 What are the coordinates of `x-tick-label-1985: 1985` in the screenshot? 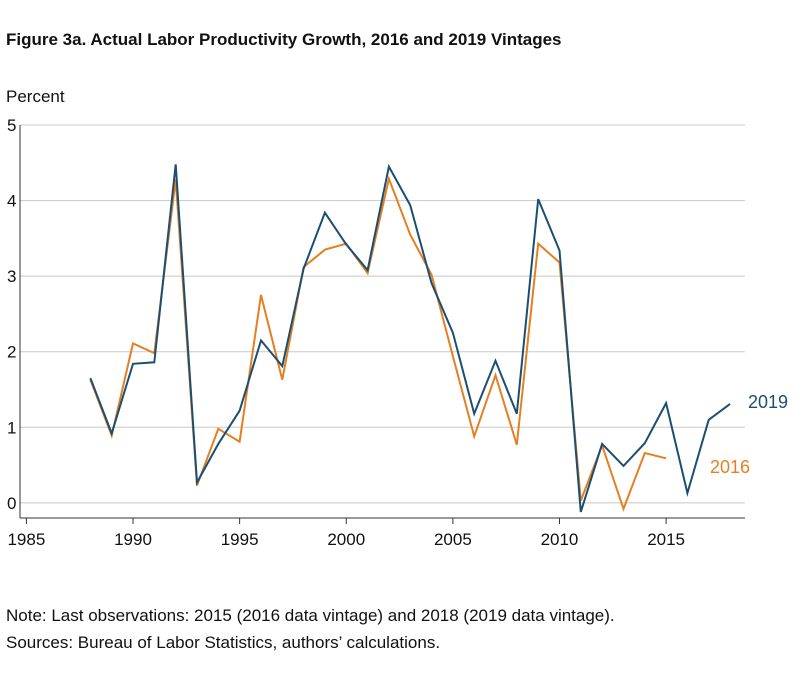 It's located at (26, 539).